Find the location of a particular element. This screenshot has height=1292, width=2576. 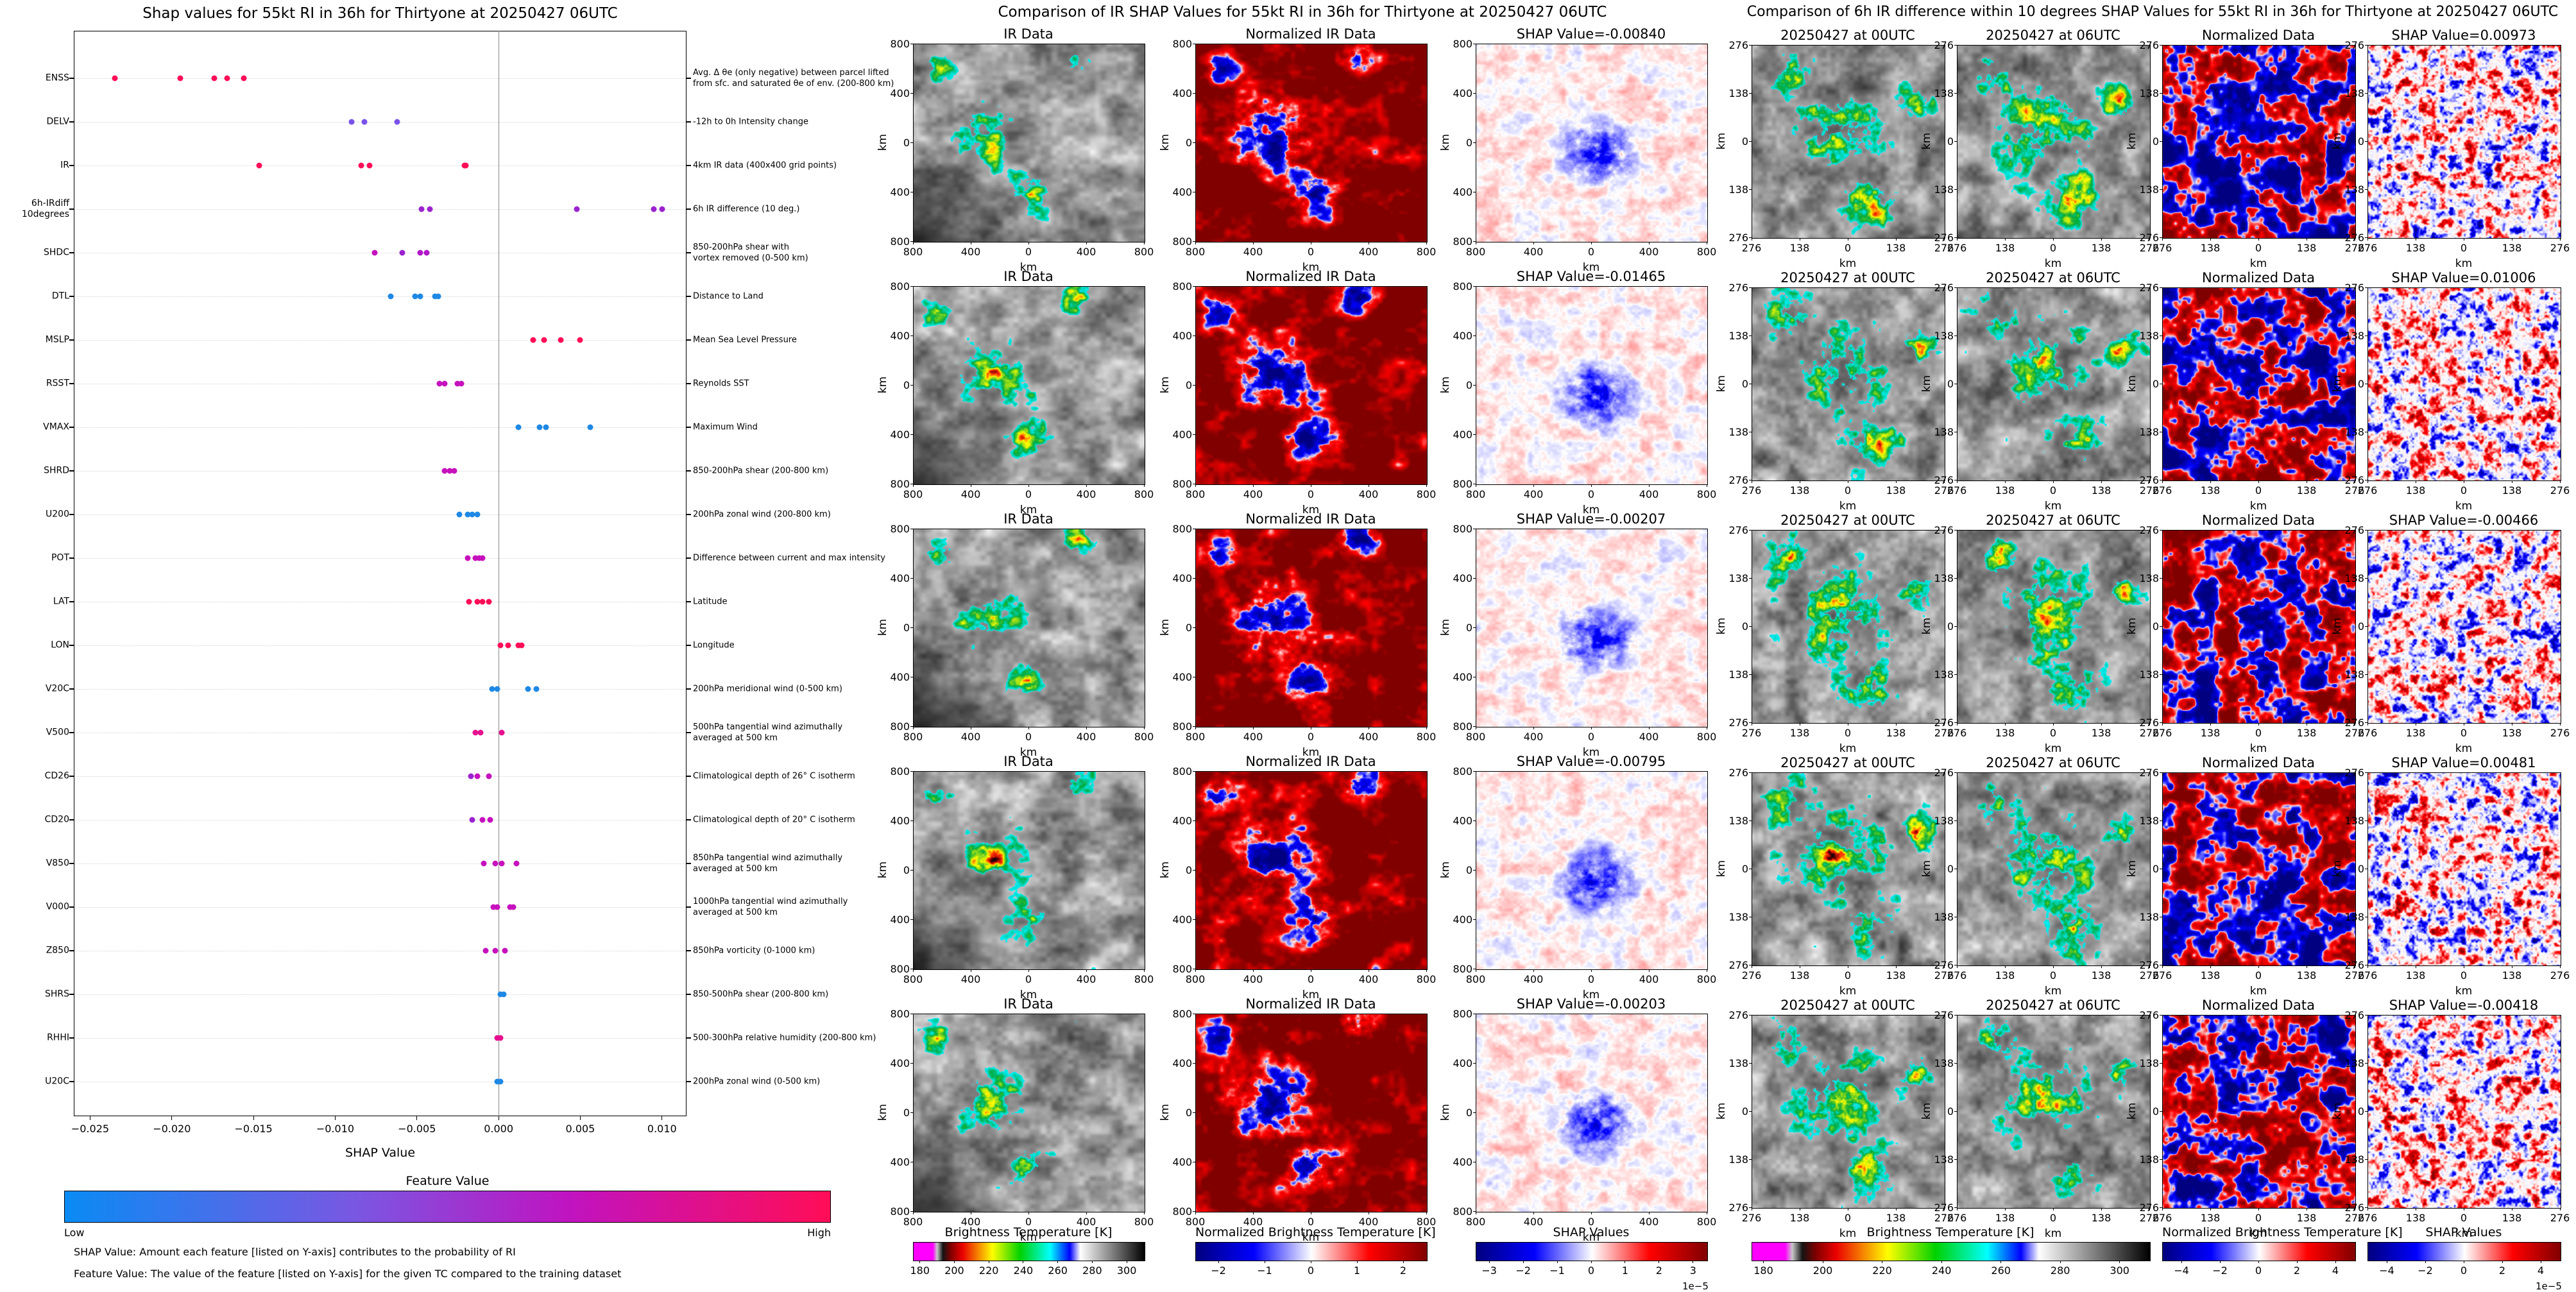

heatmap-image-r4c2 is located at coordinates (1311, 870).